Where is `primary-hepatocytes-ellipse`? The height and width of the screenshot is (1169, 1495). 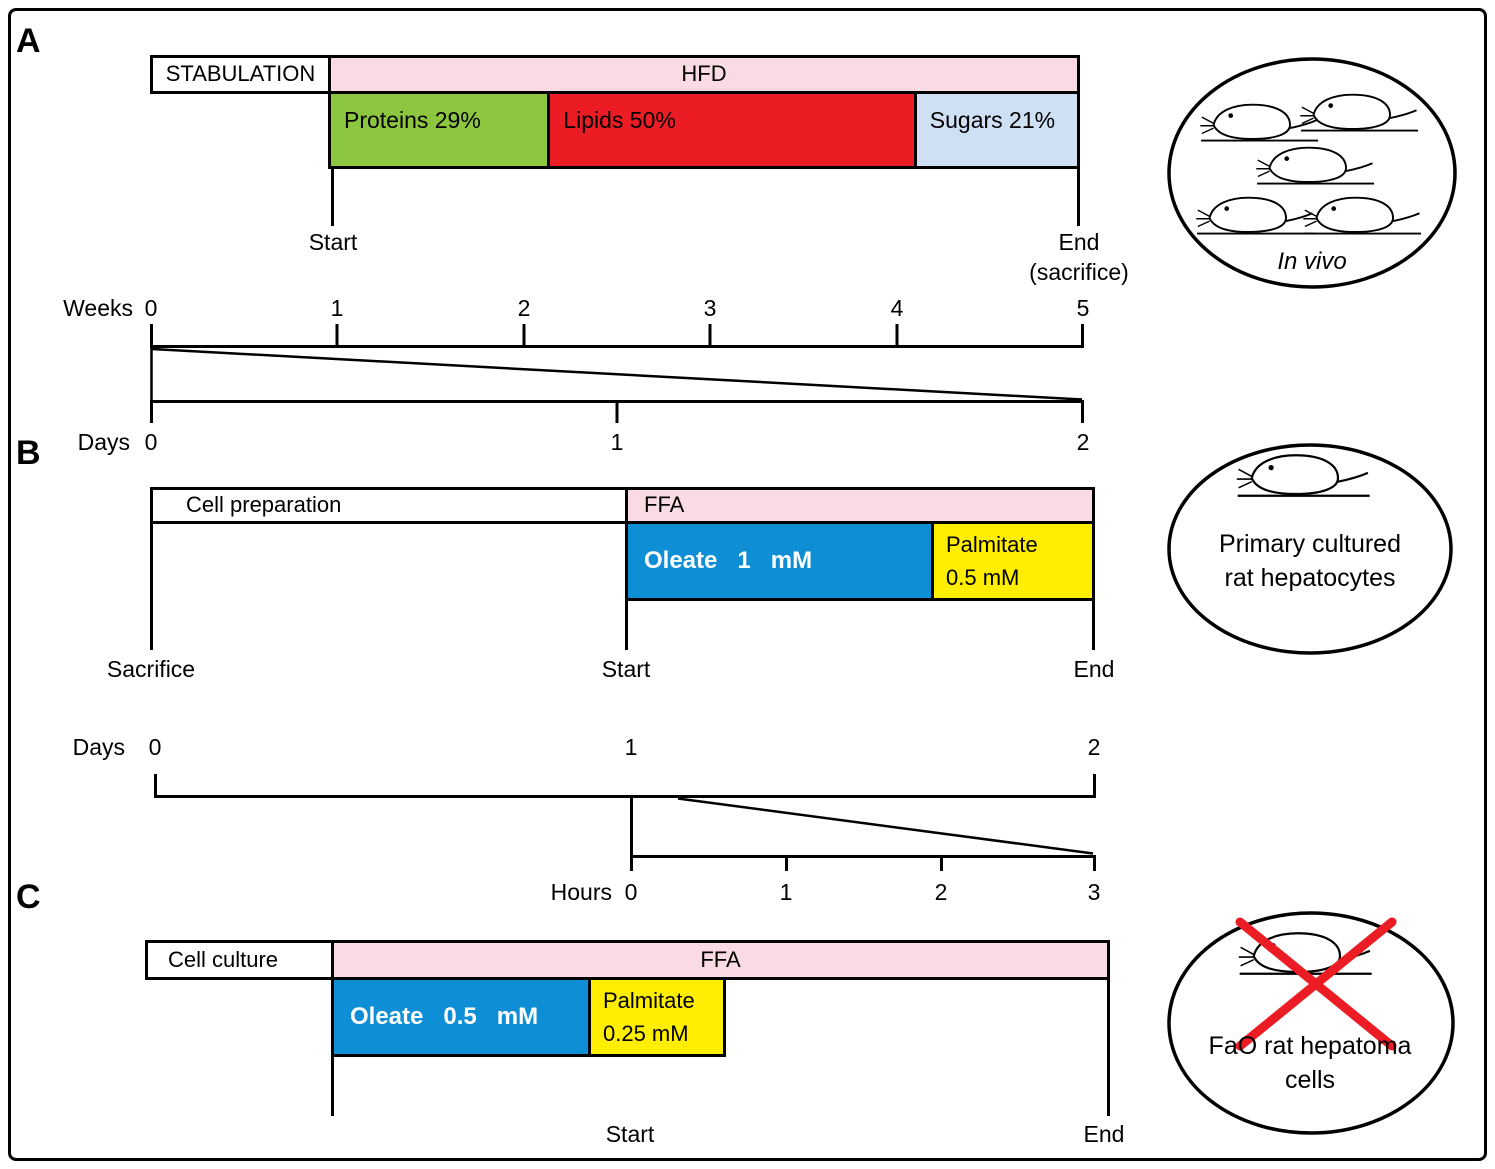
primary-hepatocytes-ellipse is located at coordinates (1310, 549).